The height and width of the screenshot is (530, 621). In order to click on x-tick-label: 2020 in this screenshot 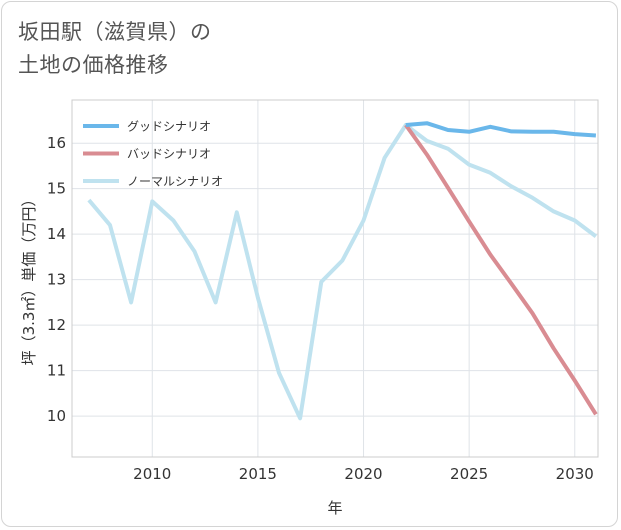, I will do `click(363, 474)`.